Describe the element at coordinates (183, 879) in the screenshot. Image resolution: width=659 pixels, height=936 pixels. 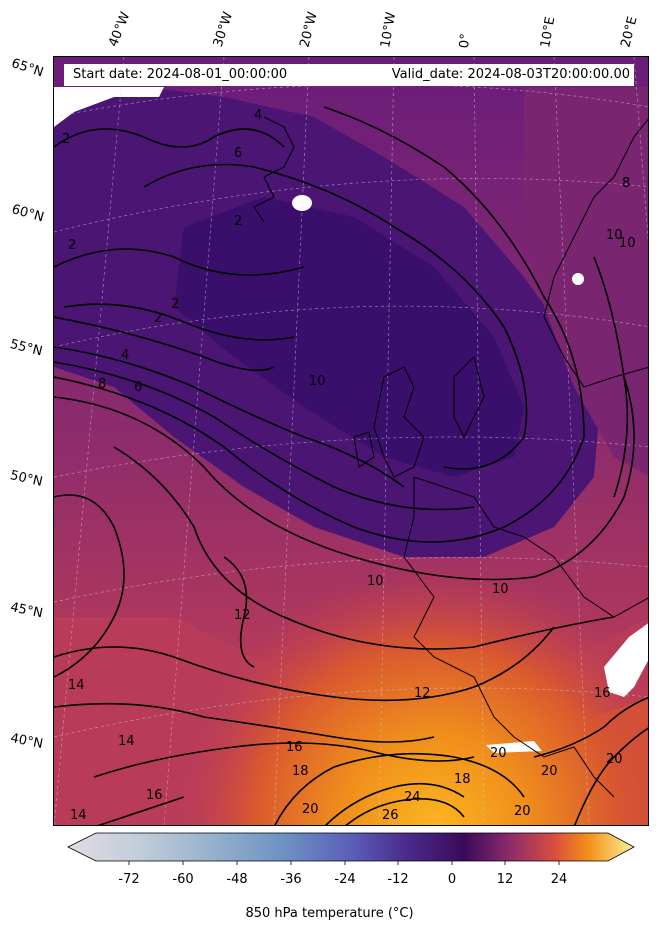
I see `colorbar-tick-label: -60` at that location.